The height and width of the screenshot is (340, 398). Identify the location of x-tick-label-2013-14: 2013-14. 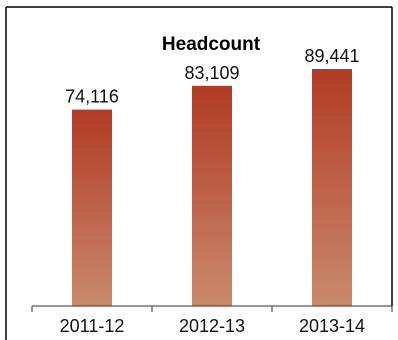
(332, 326).